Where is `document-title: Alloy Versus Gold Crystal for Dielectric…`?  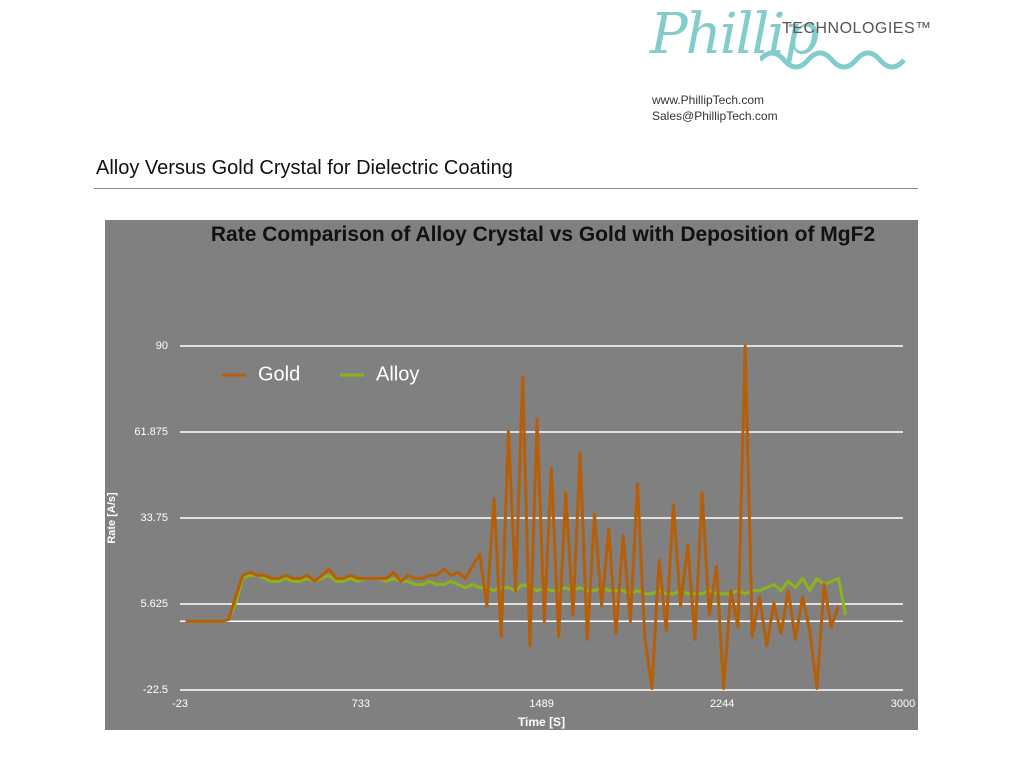 document-title: Alloy Versus Gold Crystal for Dielectric… is located at coordinates (304, 168).